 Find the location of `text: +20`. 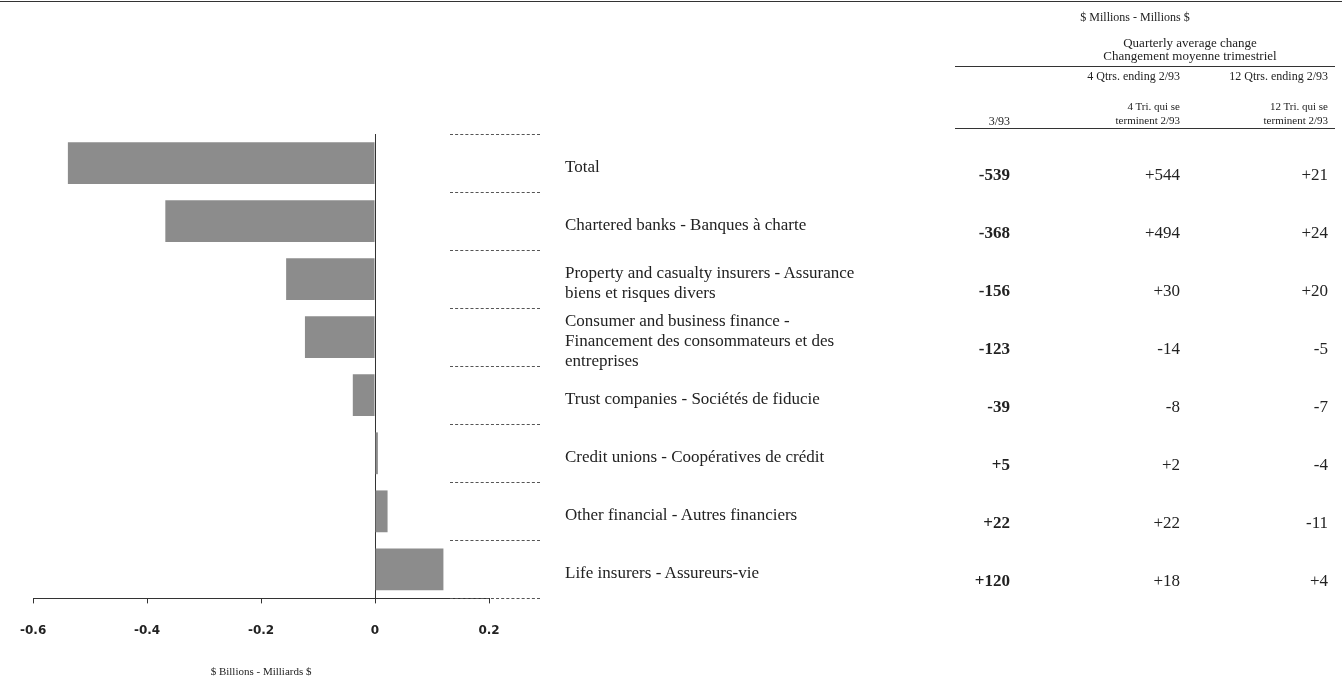

text: +20 is located at coordinates (1314, 291).